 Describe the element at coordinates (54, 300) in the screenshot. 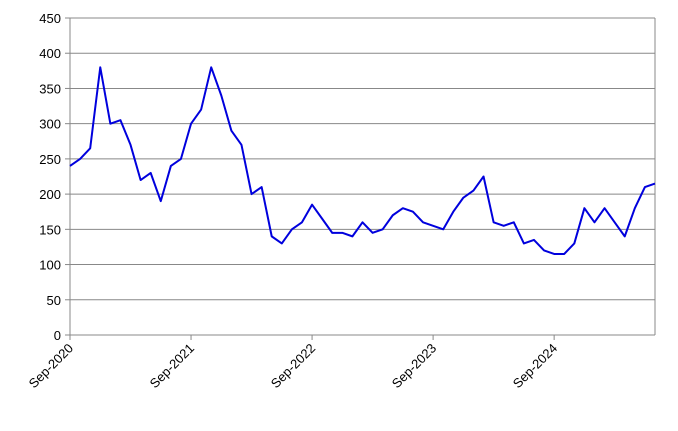

I see `y-tick-label: 50` at that location.